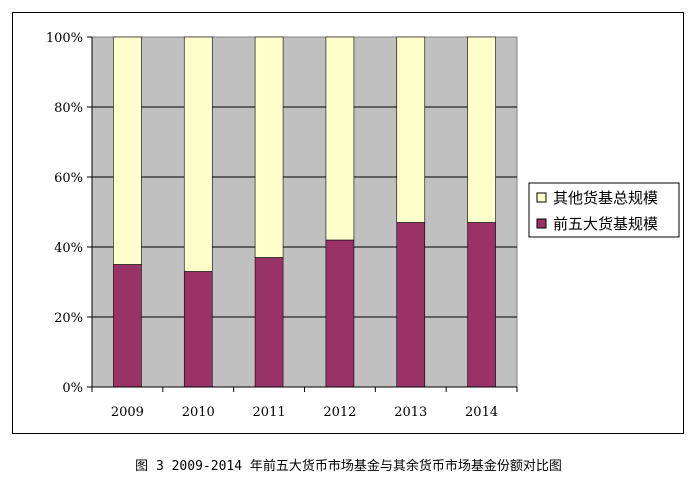 This screenshot has height=487, width=697. What do you see at coordinates (481, 305) in the screenshot?
I see `bar-segment-top5-2014` at bounding box center [481, 305].